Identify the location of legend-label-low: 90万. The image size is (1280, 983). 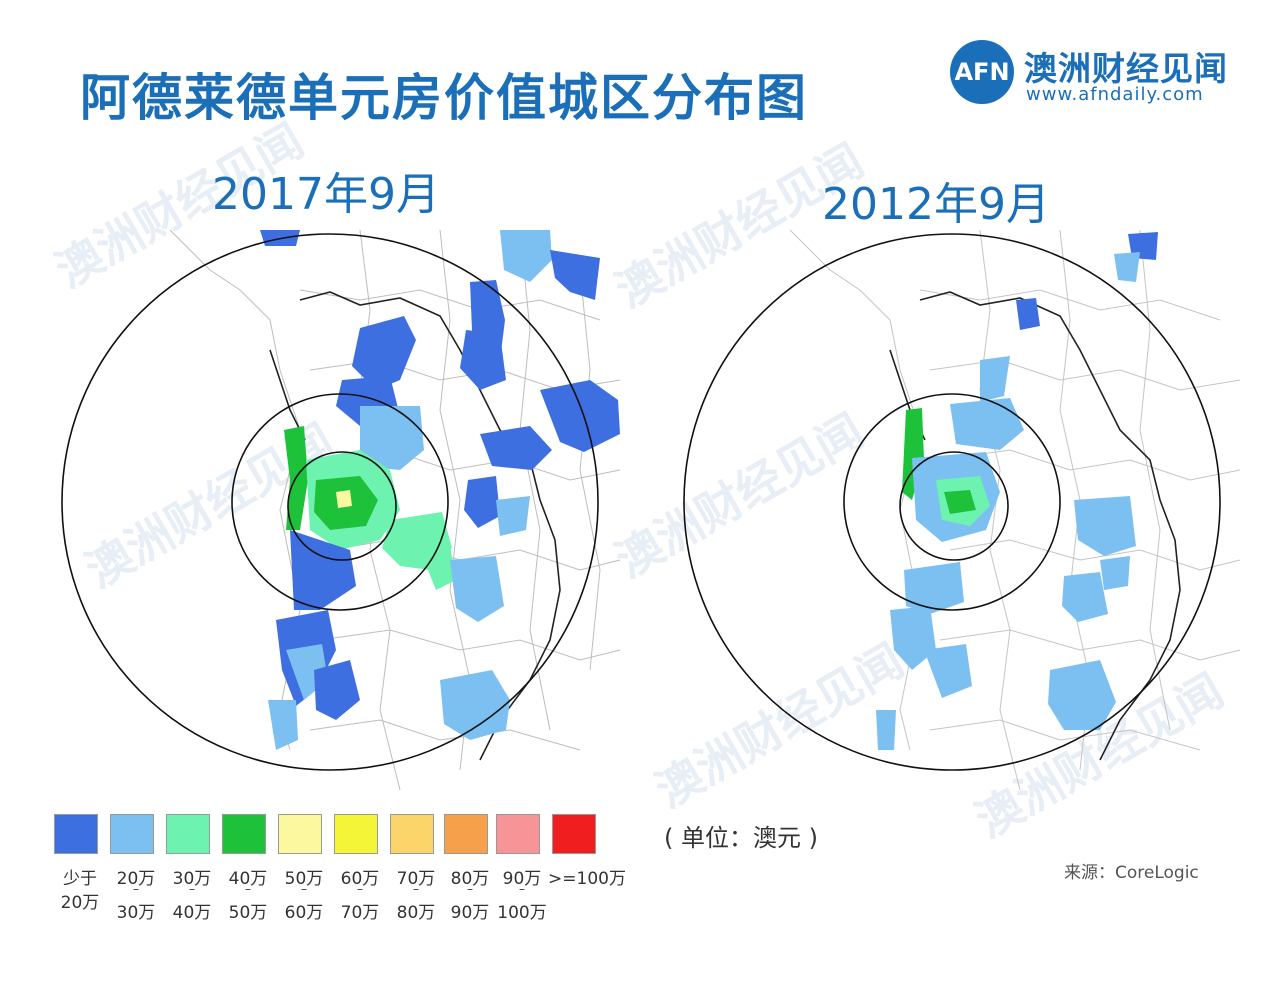
(522, 879).